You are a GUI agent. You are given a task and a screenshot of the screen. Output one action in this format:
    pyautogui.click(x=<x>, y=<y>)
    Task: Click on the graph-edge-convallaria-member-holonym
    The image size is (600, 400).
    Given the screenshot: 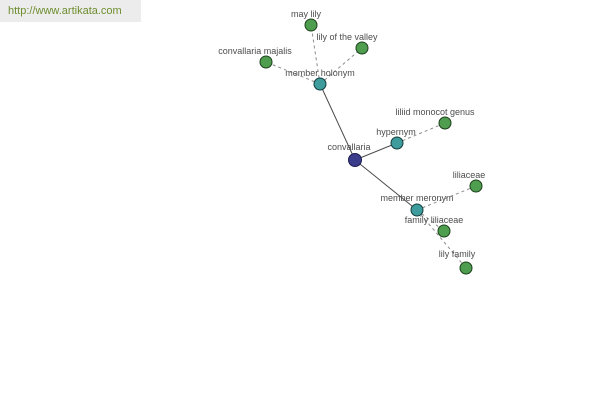 What is the action you would take?
    pyautogui.click(x=337, y=122)
    